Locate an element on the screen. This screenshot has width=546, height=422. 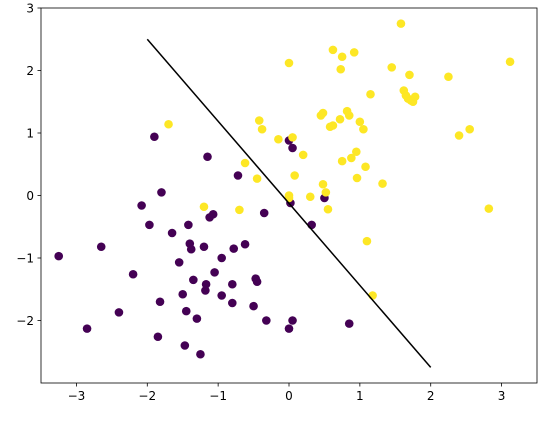
x-tick-label: −2 is located at coordinates (147, 396).